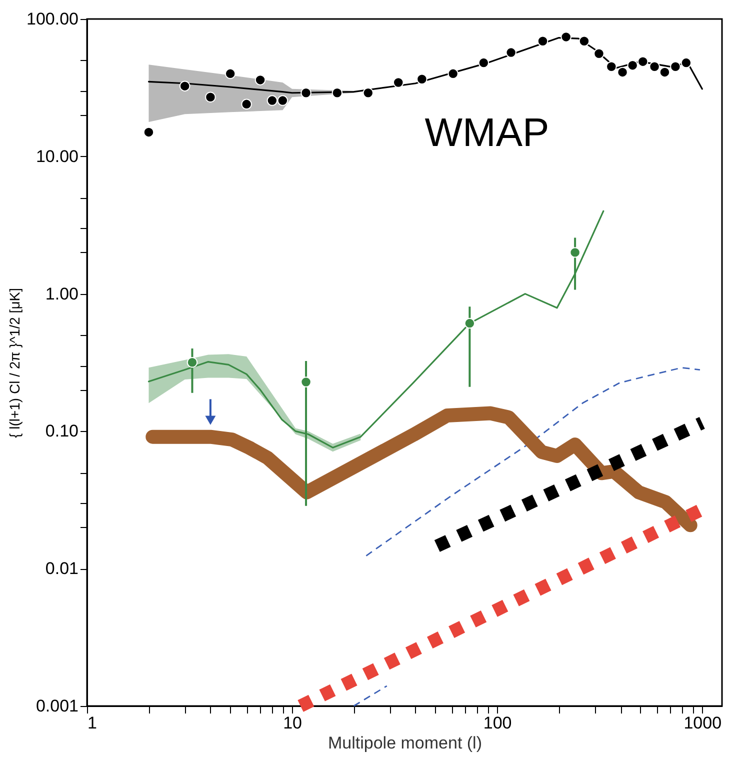  Describe the element at coordinates (292, 723) in the screenshot. I see `x-tick-label: 10` at that location.